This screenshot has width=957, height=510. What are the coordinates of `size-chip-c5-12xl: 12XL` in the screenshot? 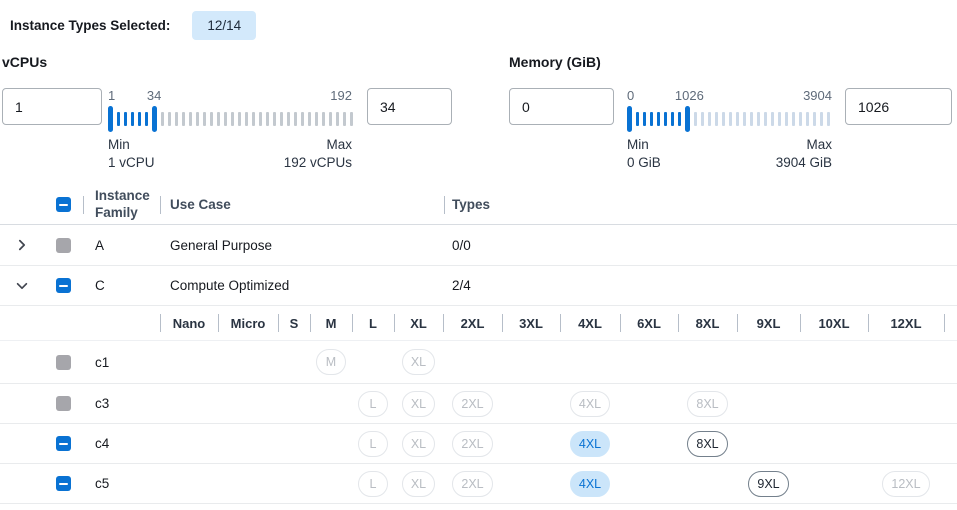 It's located at (906, 483).